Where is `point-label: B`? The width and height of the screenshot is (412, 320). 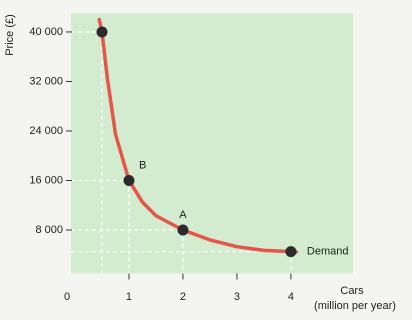
point-label: B is located at coordinates (142, 165).